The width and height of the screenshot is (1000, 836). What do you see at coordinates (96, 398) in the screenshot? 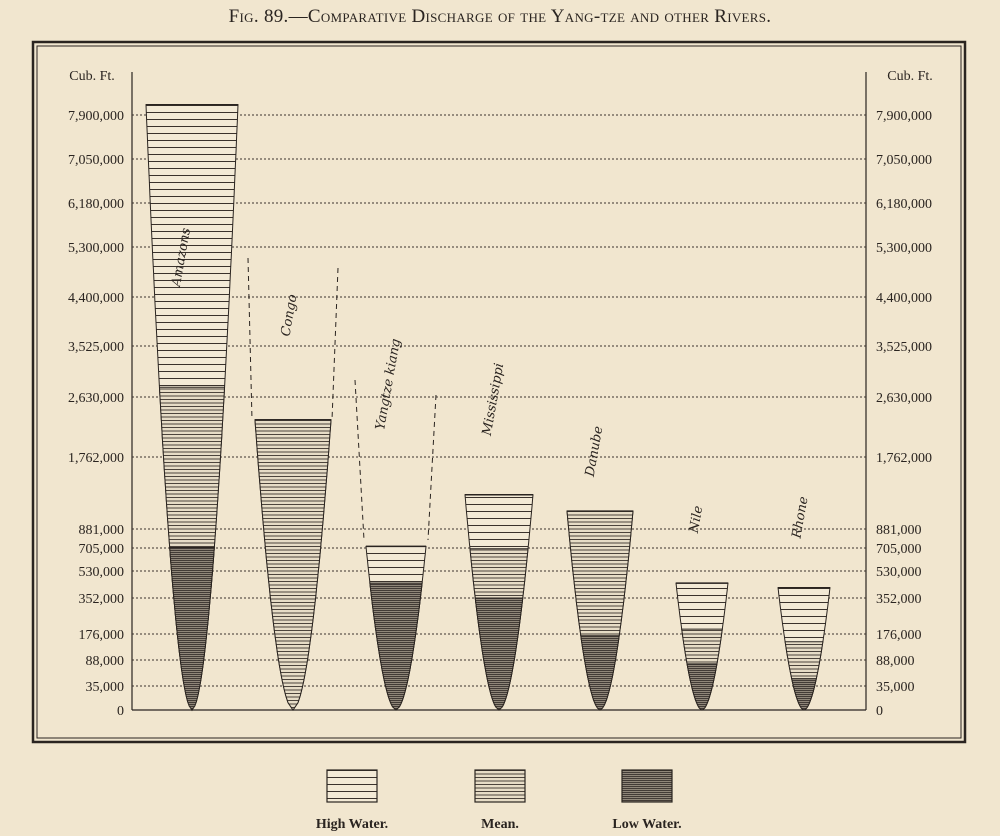
I see `y-tick-label-left: 2,630,000` at bounding box center [96, 398].